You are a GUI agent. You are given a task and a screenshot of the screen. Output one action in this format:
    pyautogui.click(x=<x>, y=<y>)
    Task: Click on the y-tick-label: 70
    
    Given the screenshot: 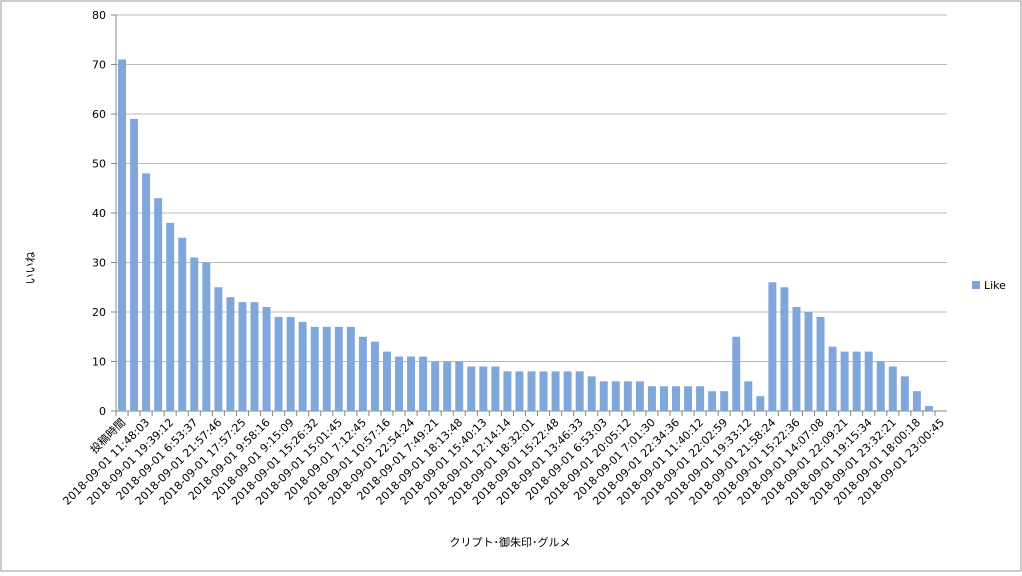 What is the action you would take?
    pyautogui.click(x=99, y=65)
    